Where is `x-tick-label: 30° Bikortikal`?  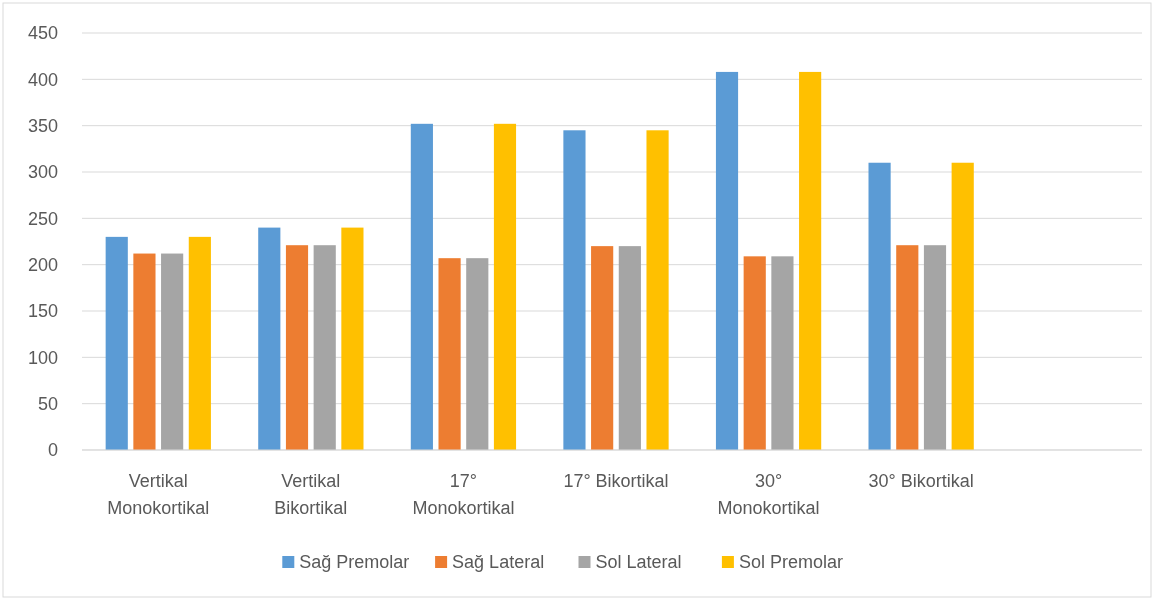 x-tick-label: 30° Bikortikal is located at coordinates (921, 481).